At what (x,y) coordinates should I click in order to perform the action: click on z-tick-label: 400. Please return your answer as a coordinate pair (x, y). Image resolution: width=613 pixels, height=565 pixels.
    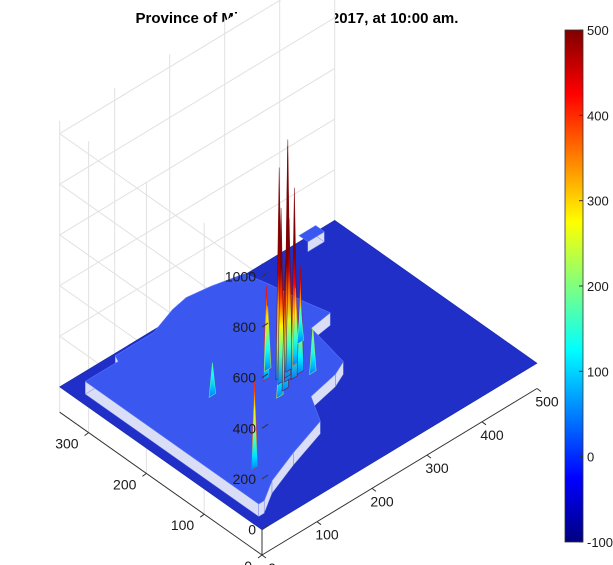
    Looking at the image, I should click on (245, 428).